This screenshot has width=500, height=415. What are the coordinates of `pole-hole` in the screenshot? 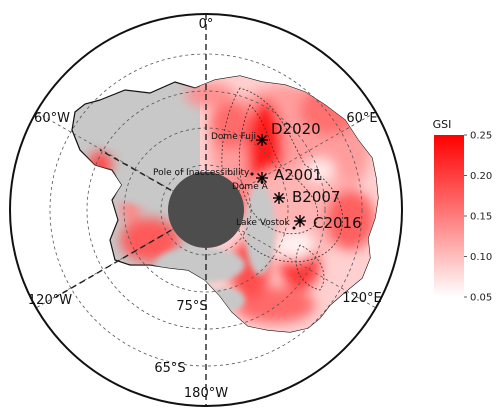 It's located at (206, 210).